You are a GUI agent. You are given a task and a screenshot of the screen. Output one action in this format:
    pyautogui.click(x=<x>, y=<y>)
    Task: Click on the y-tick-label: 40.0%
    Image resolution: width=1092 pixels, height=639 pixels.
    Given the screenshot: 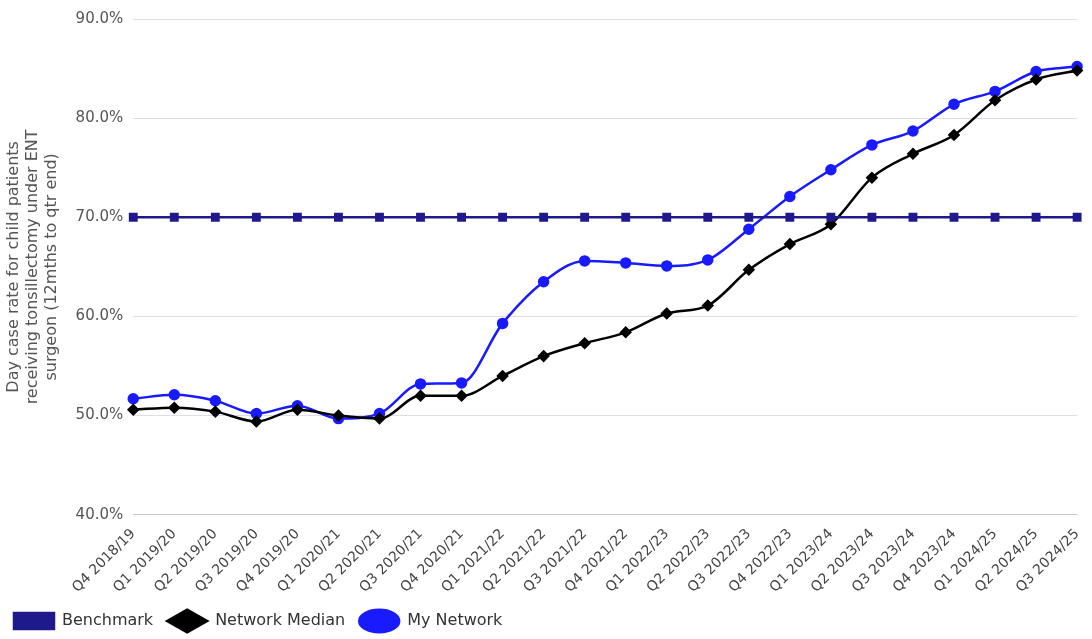 What is the action you would take?
    pyautogui.click(x=99, y=513)
    